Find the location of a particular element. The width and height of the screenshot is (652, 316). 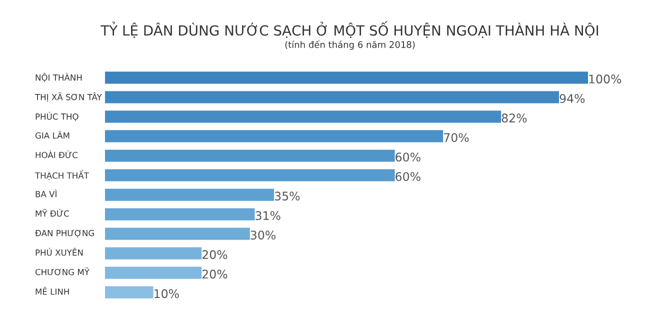

chart-title: TỶ LỆ DÂN DÙNG NƯỚC SẠCH Ở MỘT SỐ HUYỆN NGOẠI THÀNH HÀ NỘI is located at coordinates (349, 29).